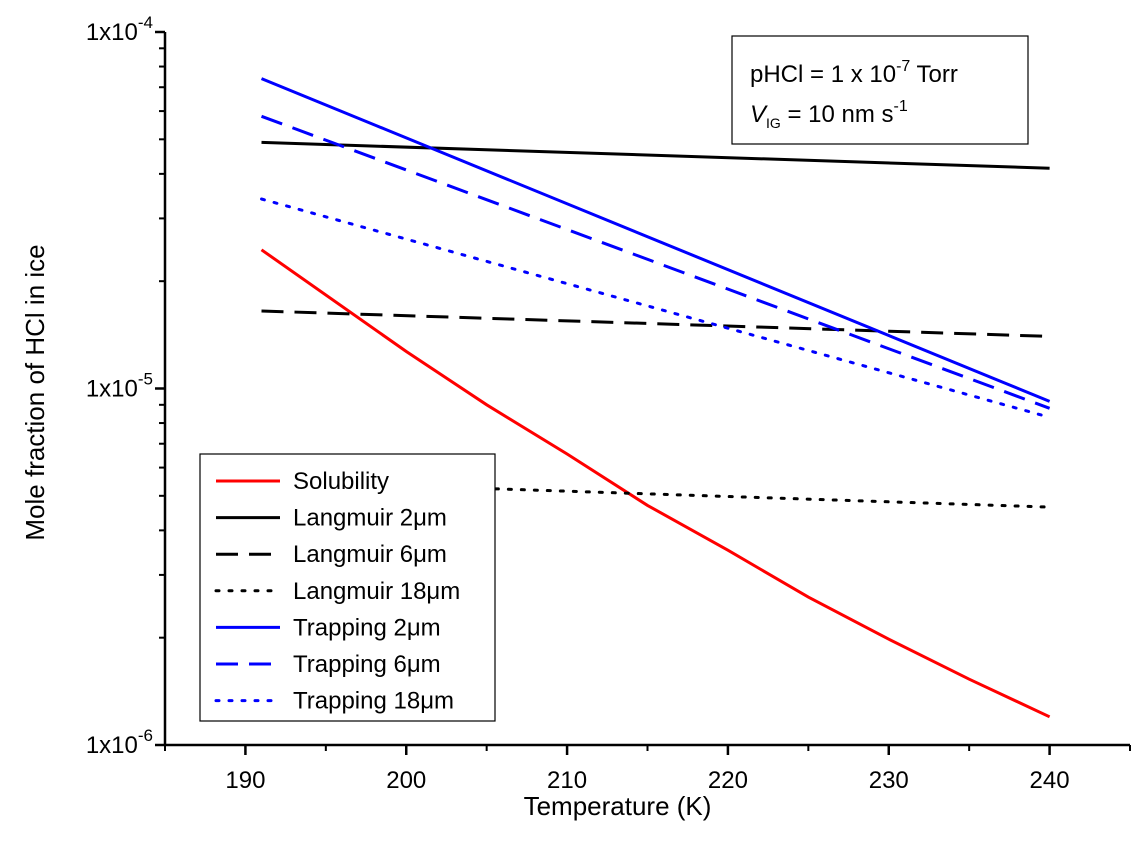  What do you see at coordinates (373, 701) in the screenshot?
I see `legend-label: Trapping 18μm` at bounding box center [373, 701].